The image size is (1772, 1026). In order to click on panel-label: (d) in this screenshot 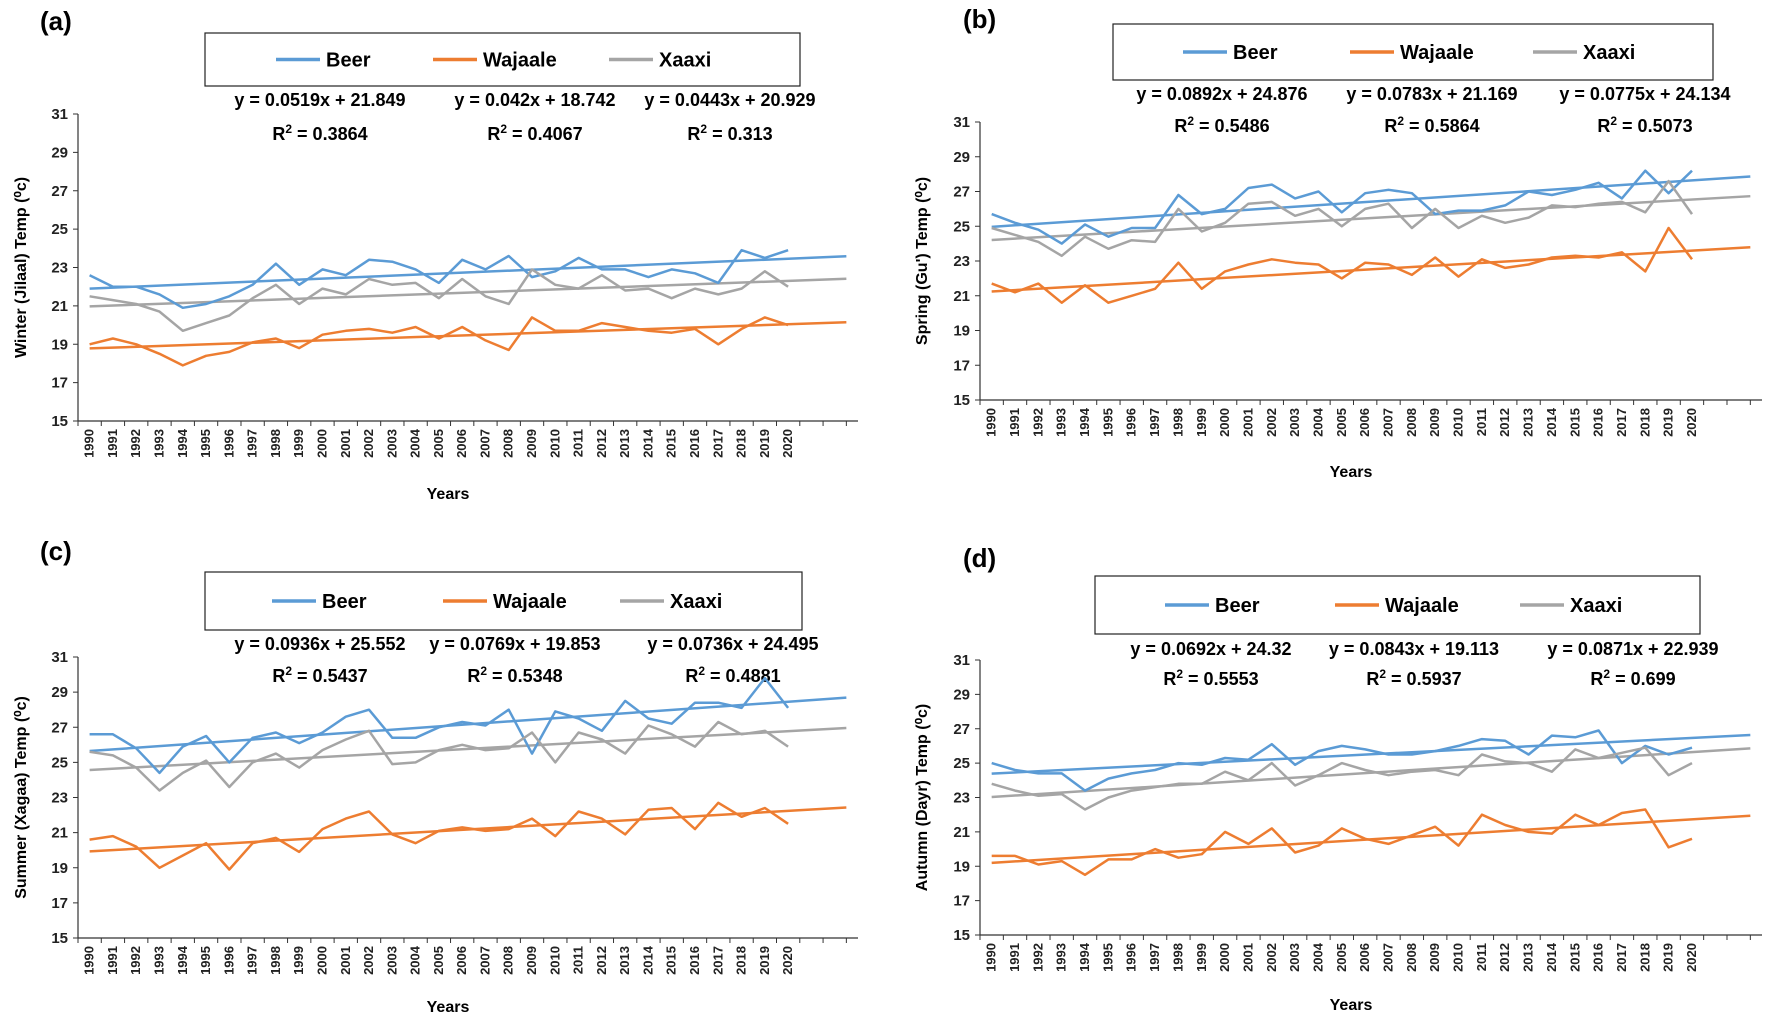, I will do `click(979, 558)`.